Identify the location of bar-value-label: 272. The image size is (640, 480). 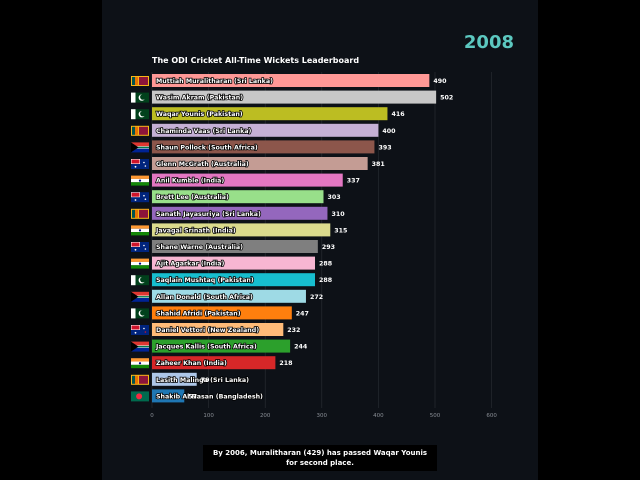
(316, 297).